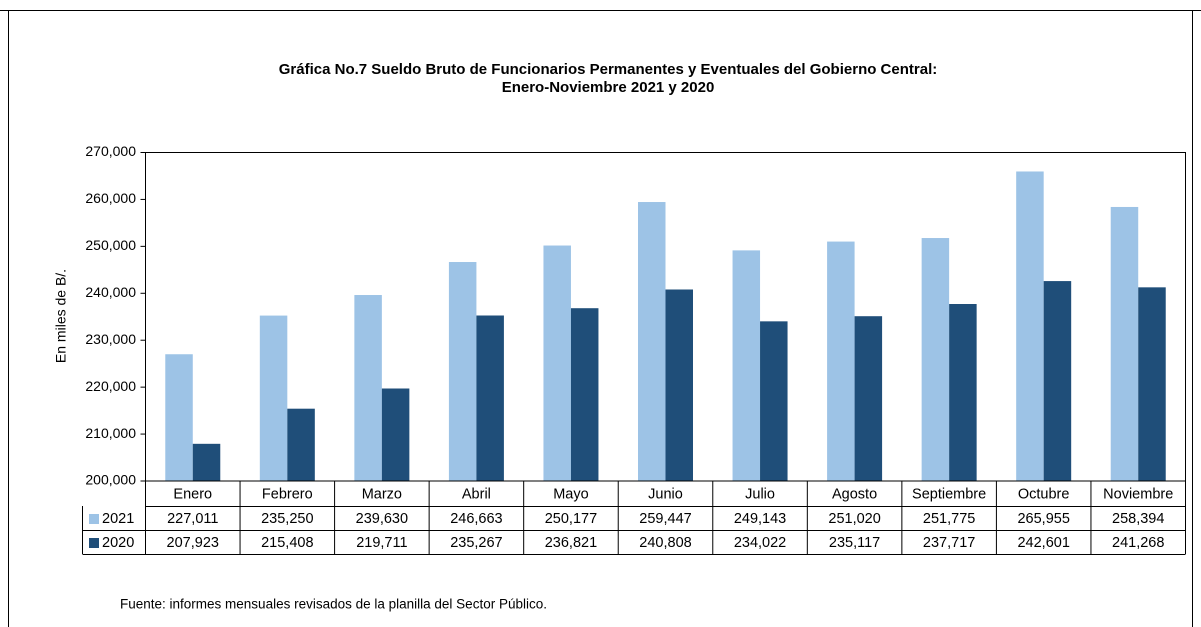  What do you see at coordinates (1138, 494) in the screenshot?
I see `x-tick-label: Noviembre` at bounding box center [1138, 494].